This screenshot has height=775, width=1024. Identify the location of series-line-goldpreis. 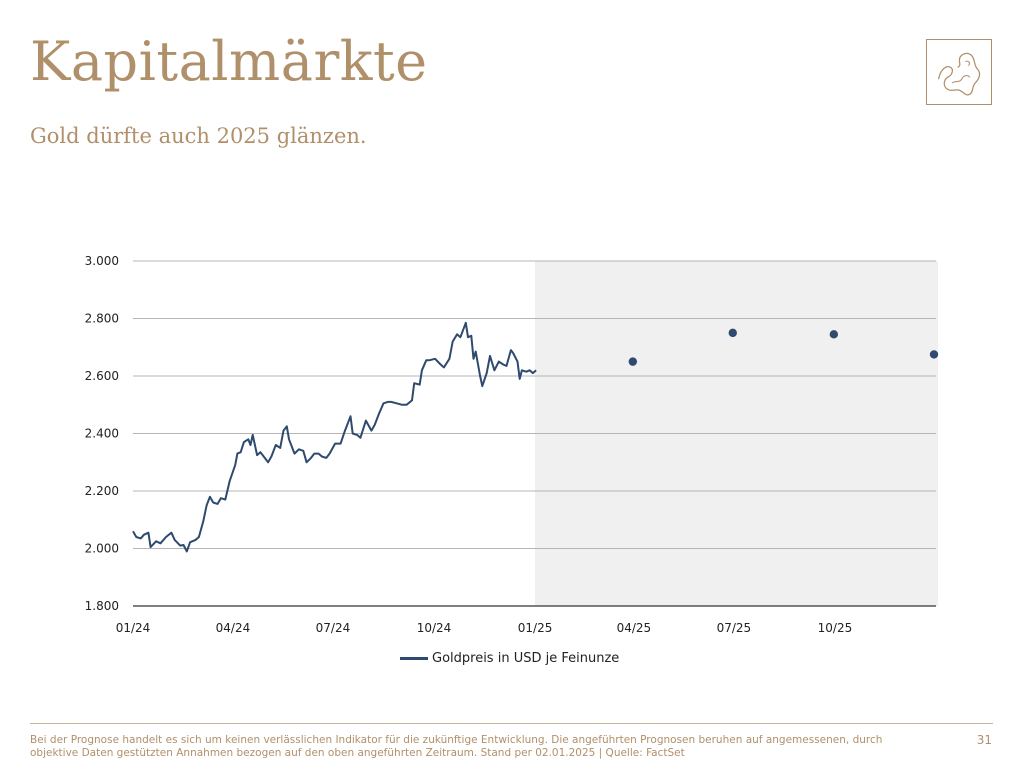
(334, 437).